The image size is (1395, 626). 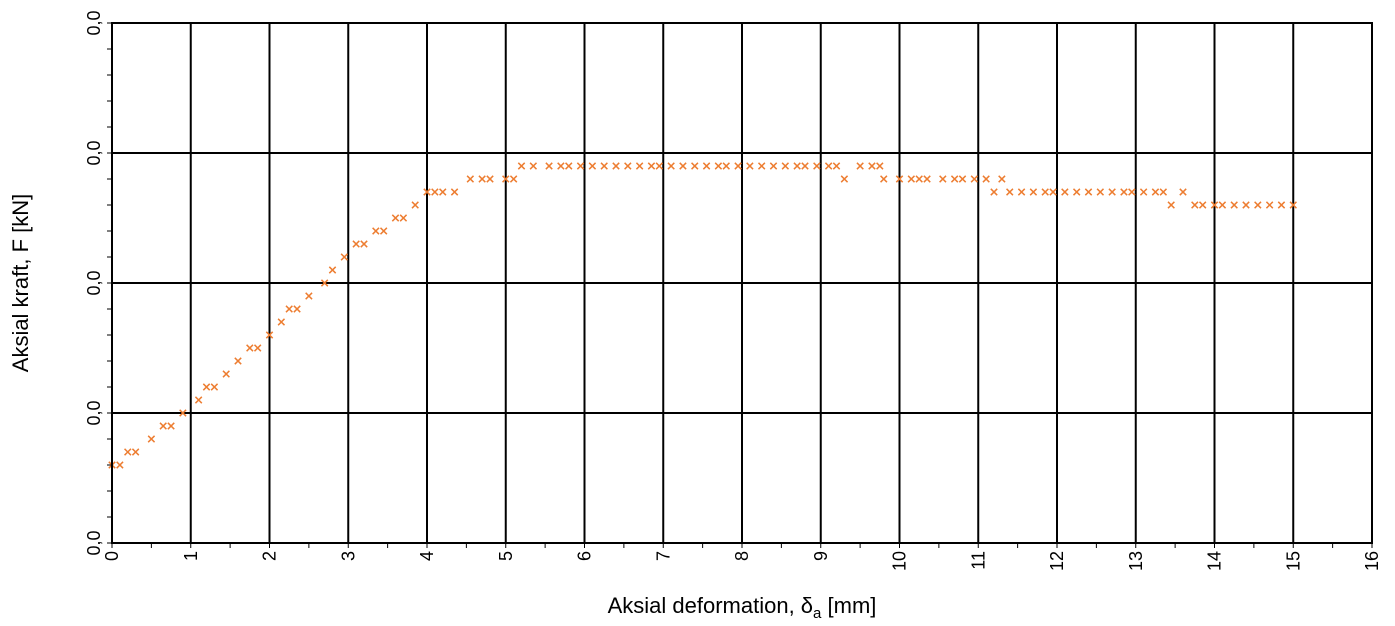 I want to click on x-tick-label: 6, so click(x=585, y=556).